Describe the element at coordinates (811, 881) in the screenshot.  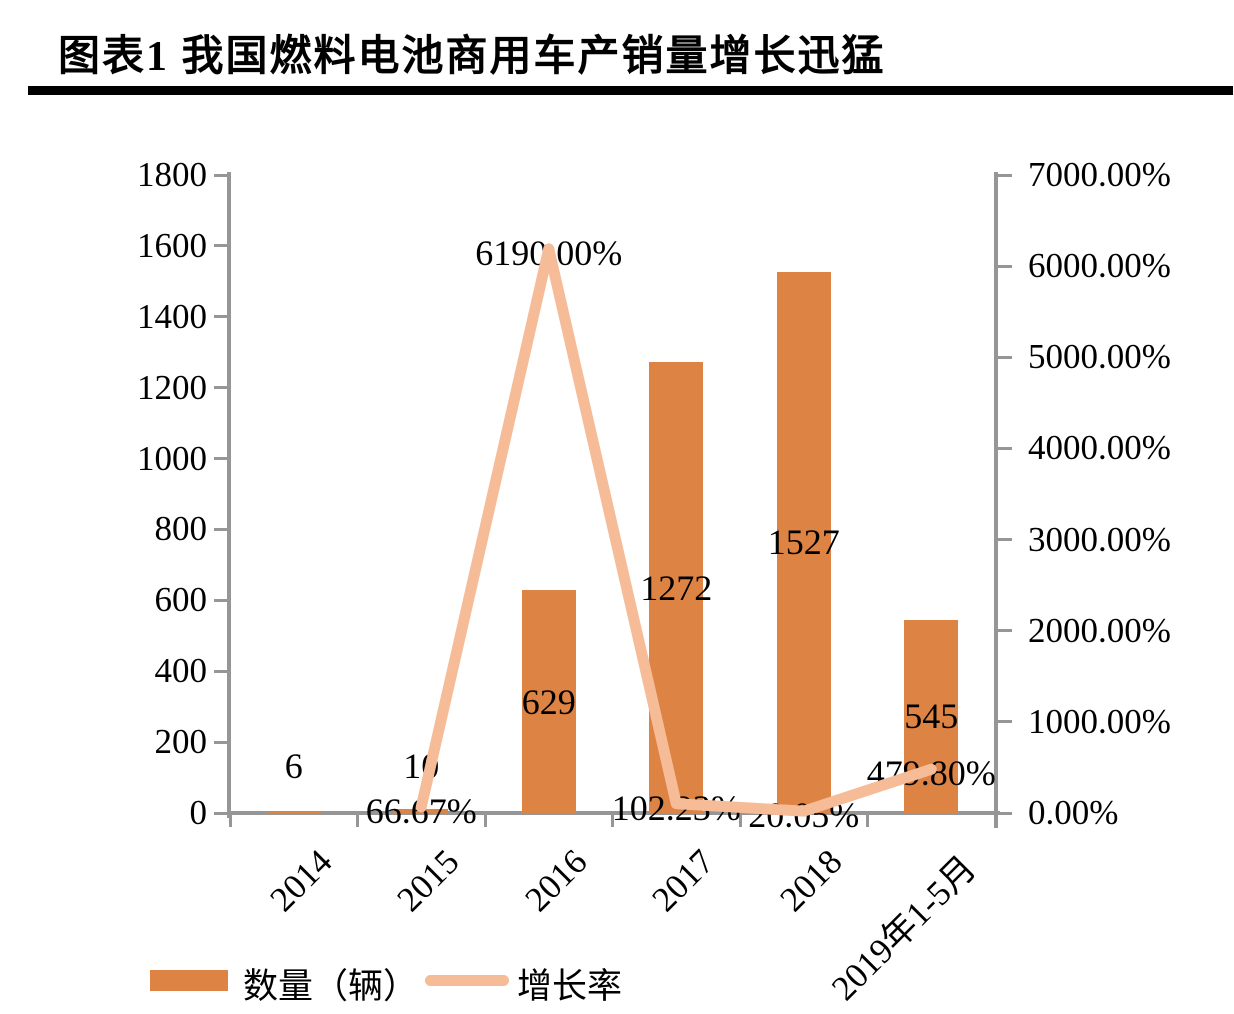
I see `x-axis-label-2018: 2018` at that location.